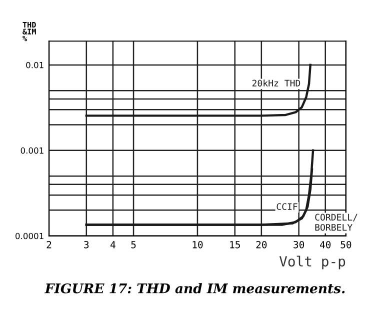 The width and height of the screenshot is (374, 329). What do you see at coordinates (287, 206) in the screenshot?
I see `series-label: CCIF` at bounding box center [287, 206].